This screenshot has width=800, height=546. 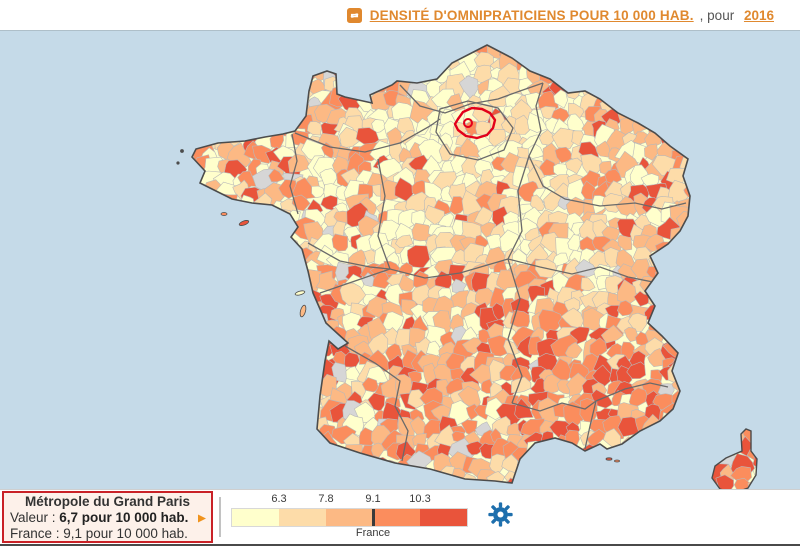 I want to click on infobox-area-name: Métropole du Grand Paris, so click(x=107, y=501).